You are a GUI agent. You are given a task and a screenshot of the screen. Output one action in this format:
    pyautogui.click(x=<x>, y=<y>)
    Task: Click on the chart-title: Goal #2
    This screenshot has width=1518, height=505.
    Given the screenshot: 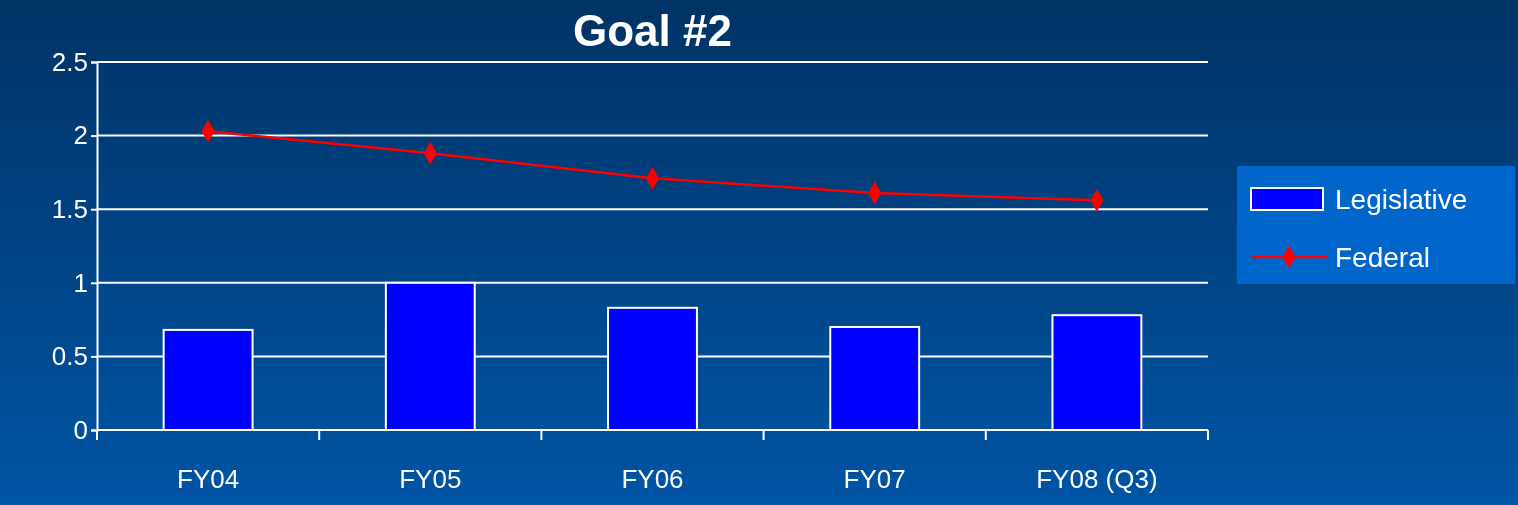 What is the action you would take?
    pyautogui.click(x=652, y=30)
    